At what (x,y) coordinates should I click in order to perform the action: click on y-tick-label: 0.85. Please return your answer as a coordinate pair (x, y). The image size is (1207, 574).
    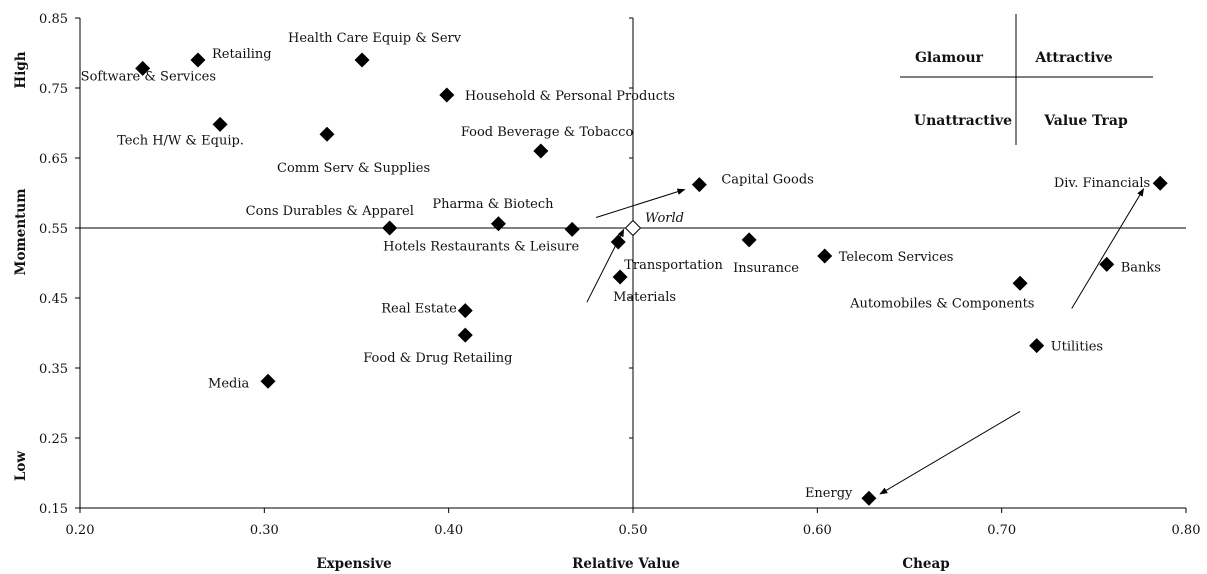
    Looking at the image, I should click on (53, 19).